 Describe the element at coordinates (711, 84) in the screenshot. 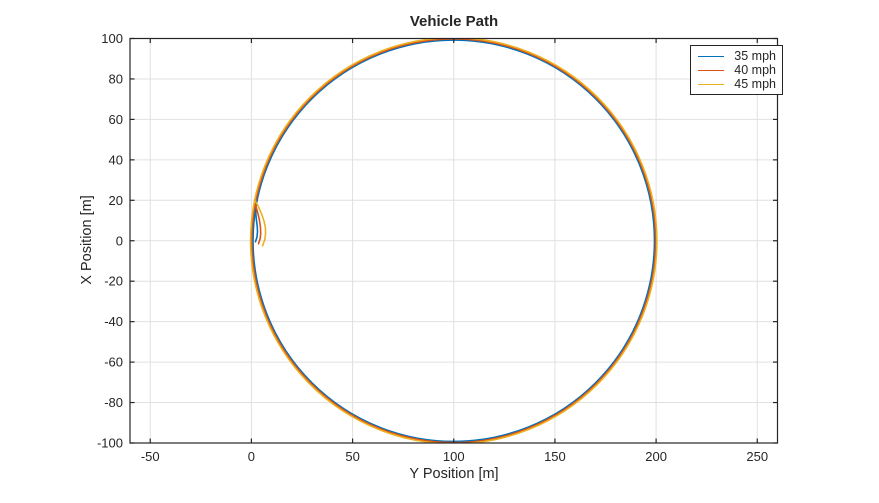

I see `legend-line-sample-45-mph` at that location.